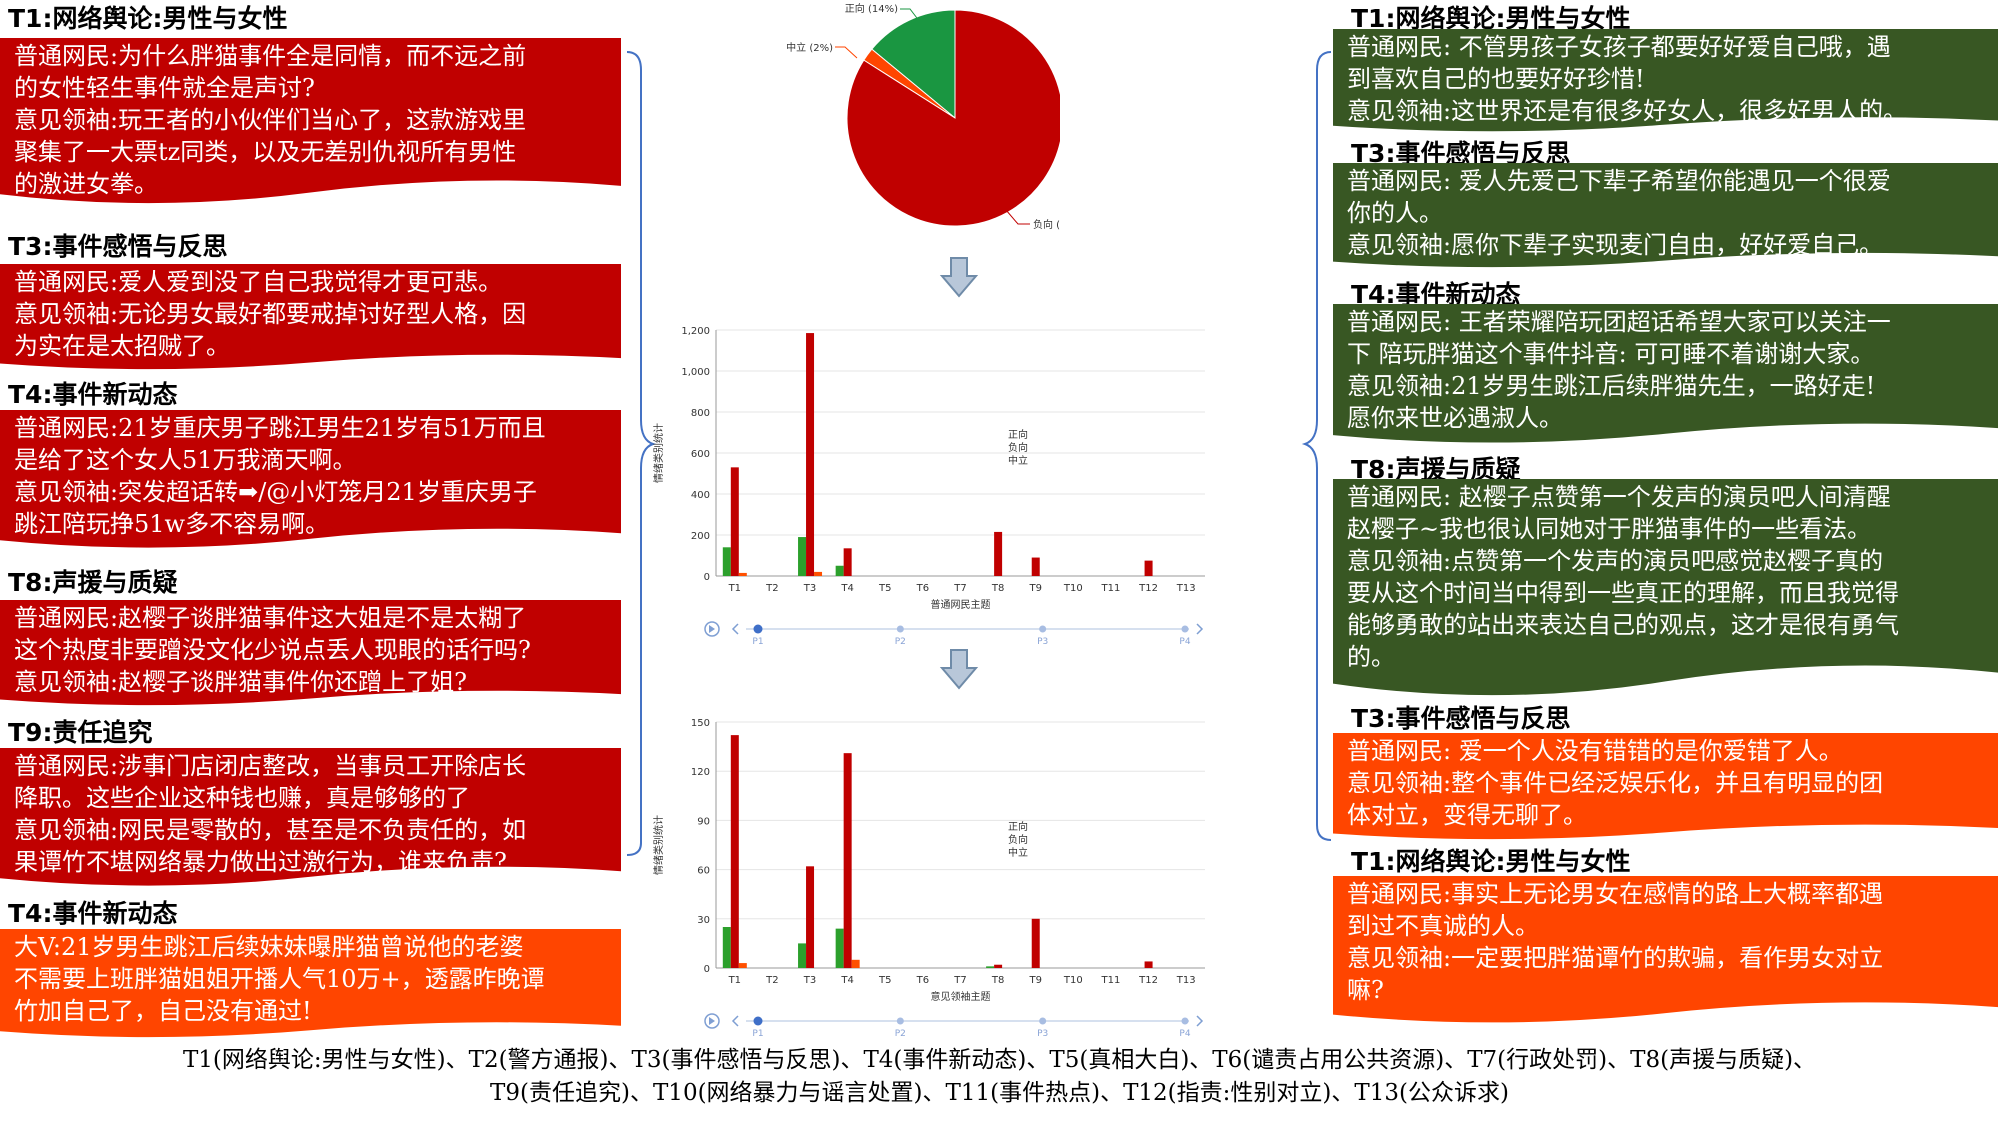  Describe the element at coordinates (809, 588) in the screenshot. I see `x-tick-label: T3` at that location.